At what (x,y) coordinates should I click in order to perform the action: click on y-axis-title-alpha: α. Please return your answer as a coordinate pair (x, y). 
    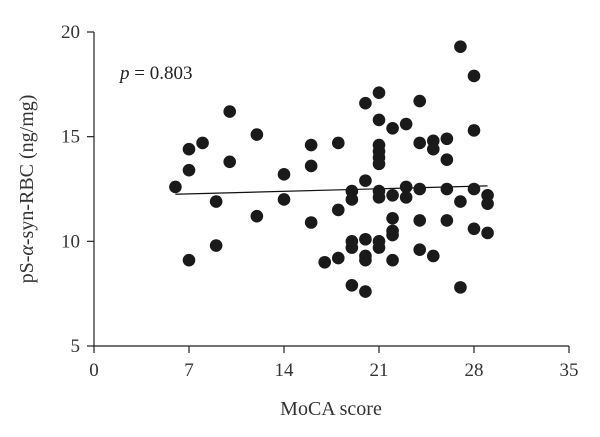
    Looking at the image, I should click on (27, 250).